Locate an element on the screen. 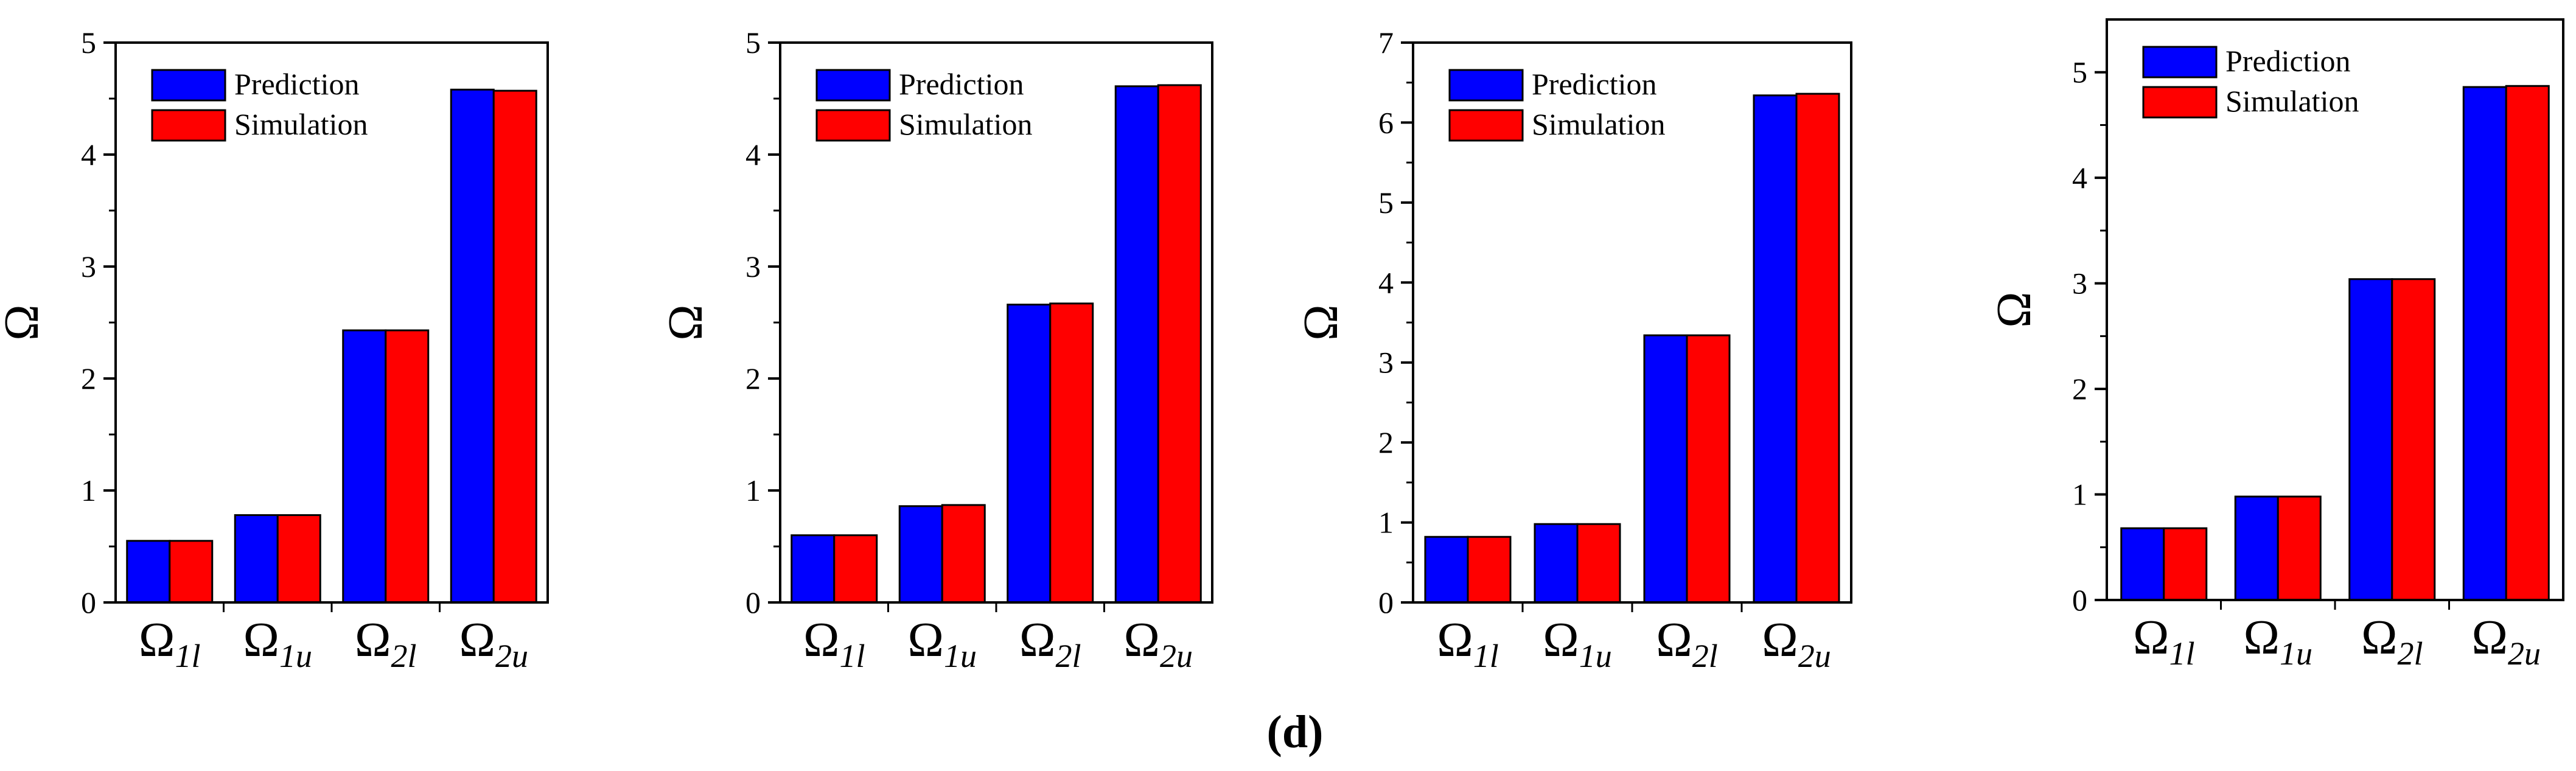 Image resolution: width=2576 pixels, height=771 pixels. legend-label-prediction: Prediction is located at coordinates (1594, 84).